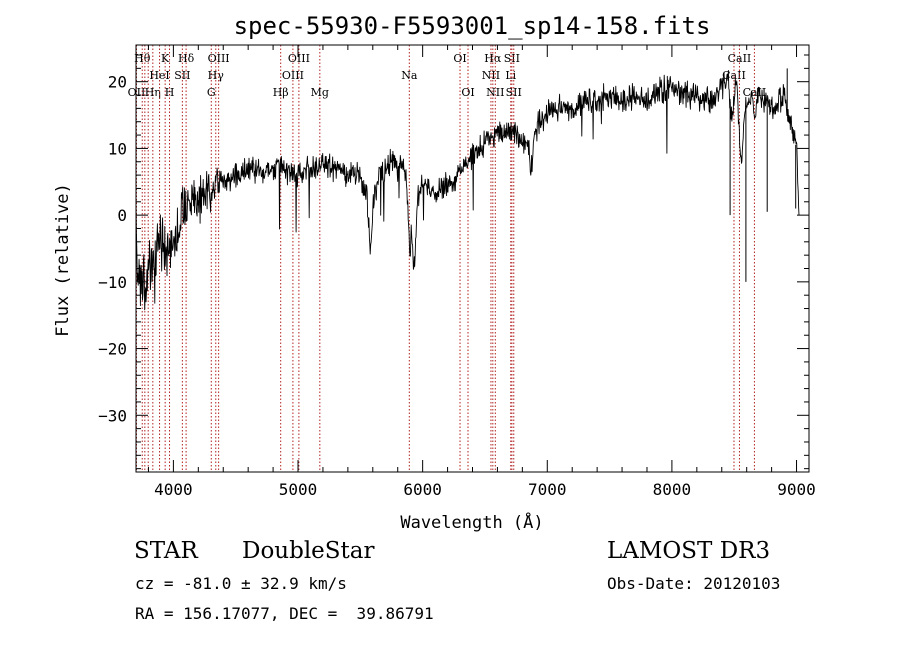  What do you see at coordinates (211, 92) in the screenshot?
I see `line-marker-label: G` at bounding box center [211, 92].